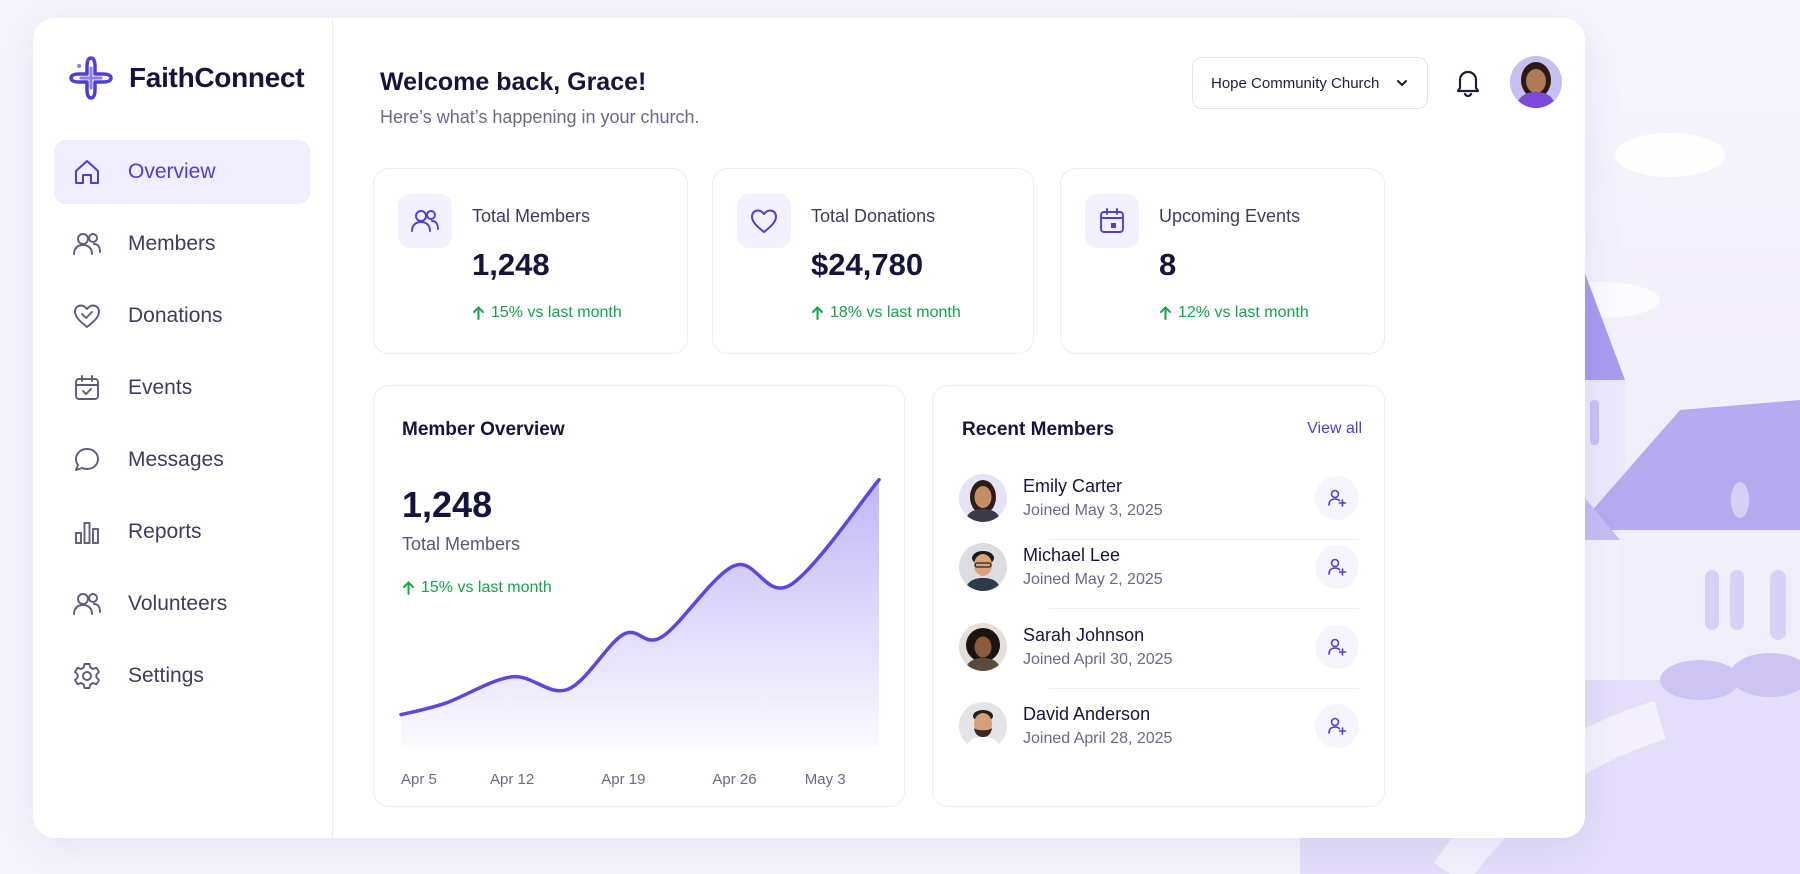 The height and width of the screenshot is (874, 1800). What do you see at coordinates (1098, 738) in the screenshot?
I see `member-joined: Joined April 28, 2025` at bounding box center [1098, 738].